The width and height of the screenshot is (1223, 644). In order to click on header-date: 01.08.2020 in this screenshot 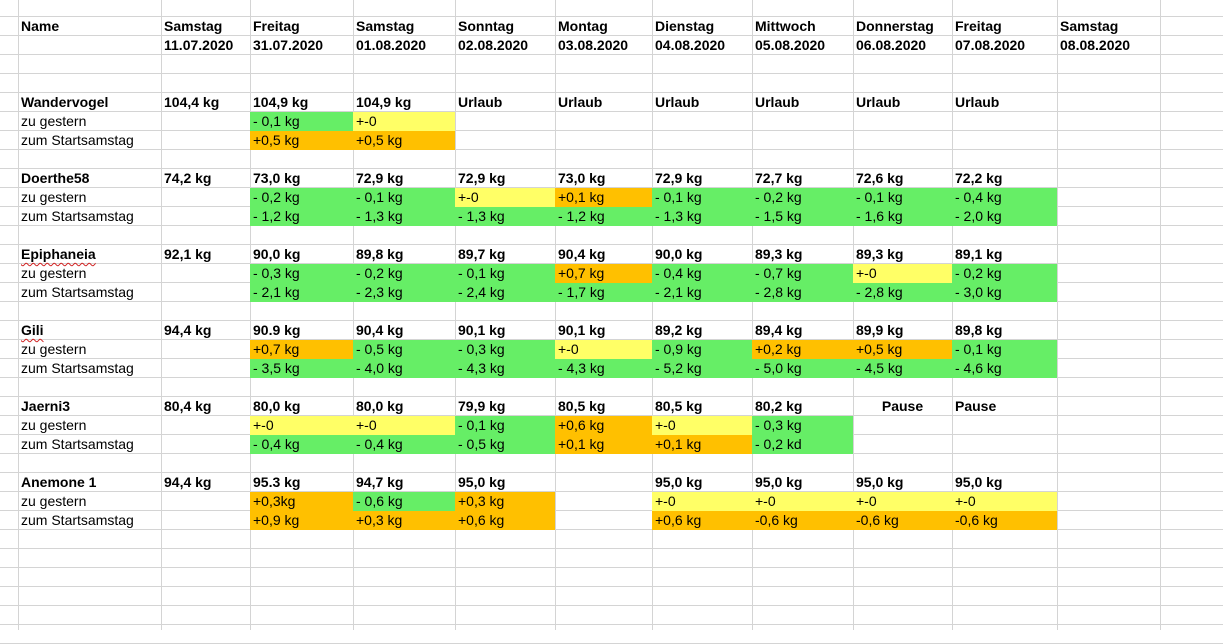, I will do `click(391, 45)`.